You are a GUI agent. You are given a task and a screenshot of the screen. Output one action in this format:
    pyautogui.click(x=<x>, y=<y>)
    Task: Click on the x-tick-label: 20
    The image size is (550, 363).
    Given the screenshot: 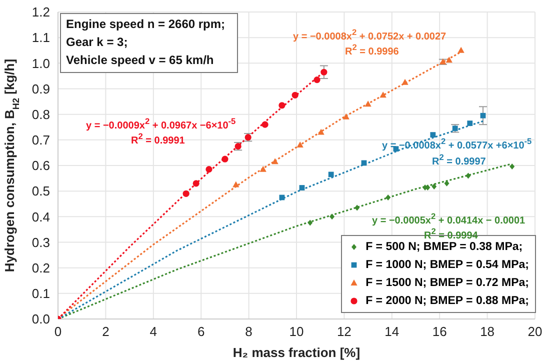 What is the action you would take?
    pyautogui.click(x=535, y=332)
    